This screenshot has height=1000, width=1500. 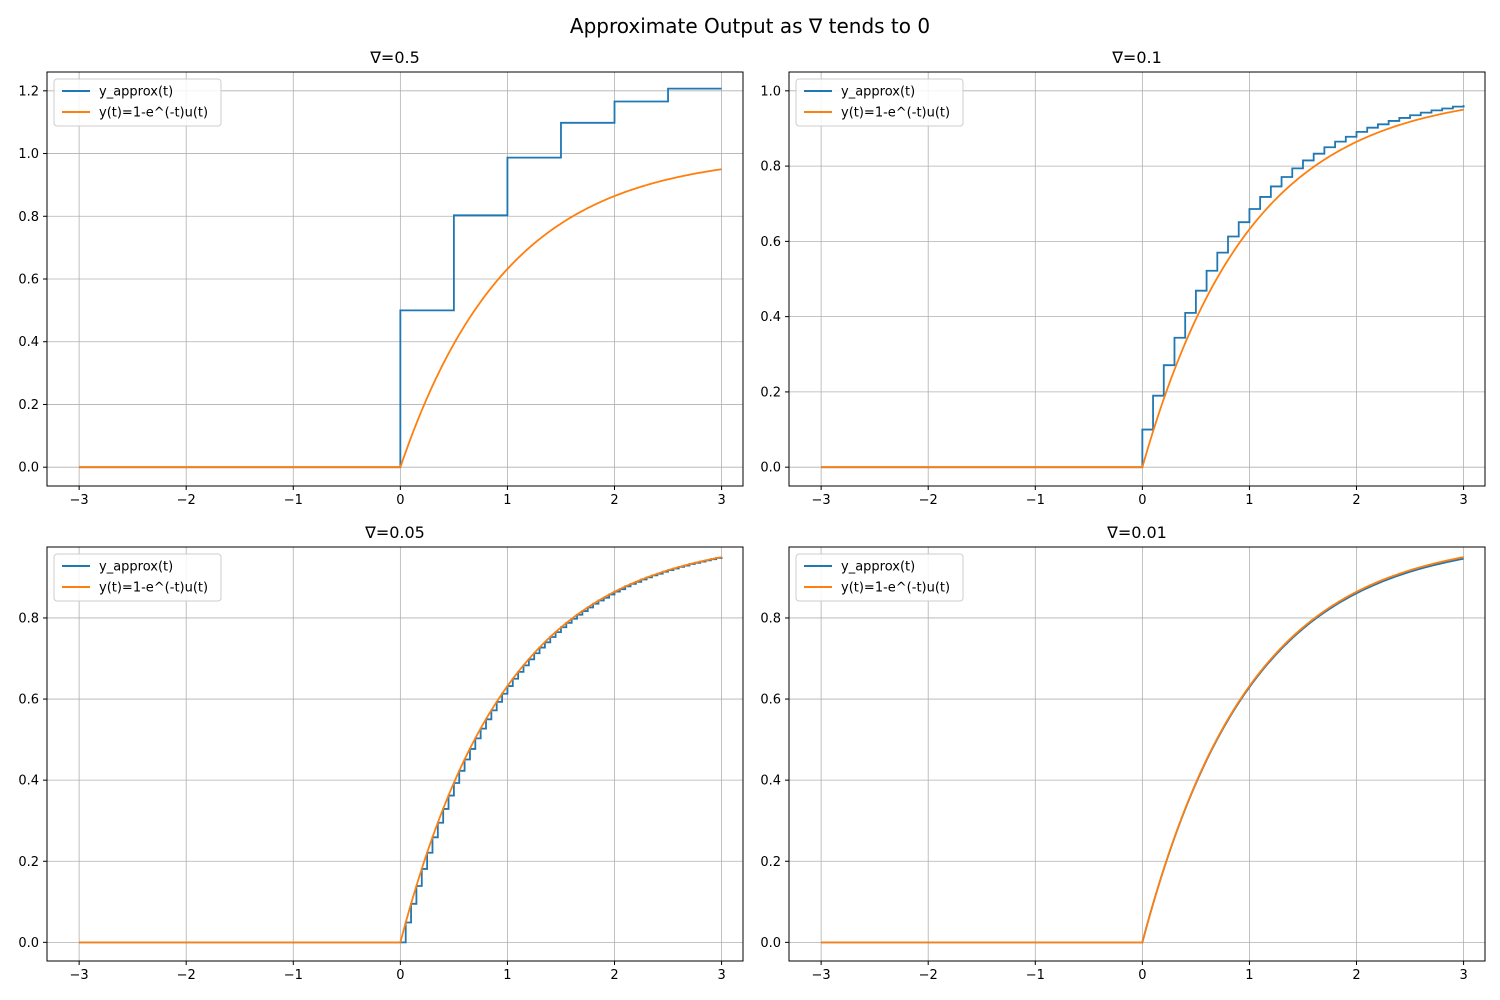 What do you see at coordinates (28, 91) in the screenshot?
I see `y-tick-label: 1.2` at bounding box center [28, 91].